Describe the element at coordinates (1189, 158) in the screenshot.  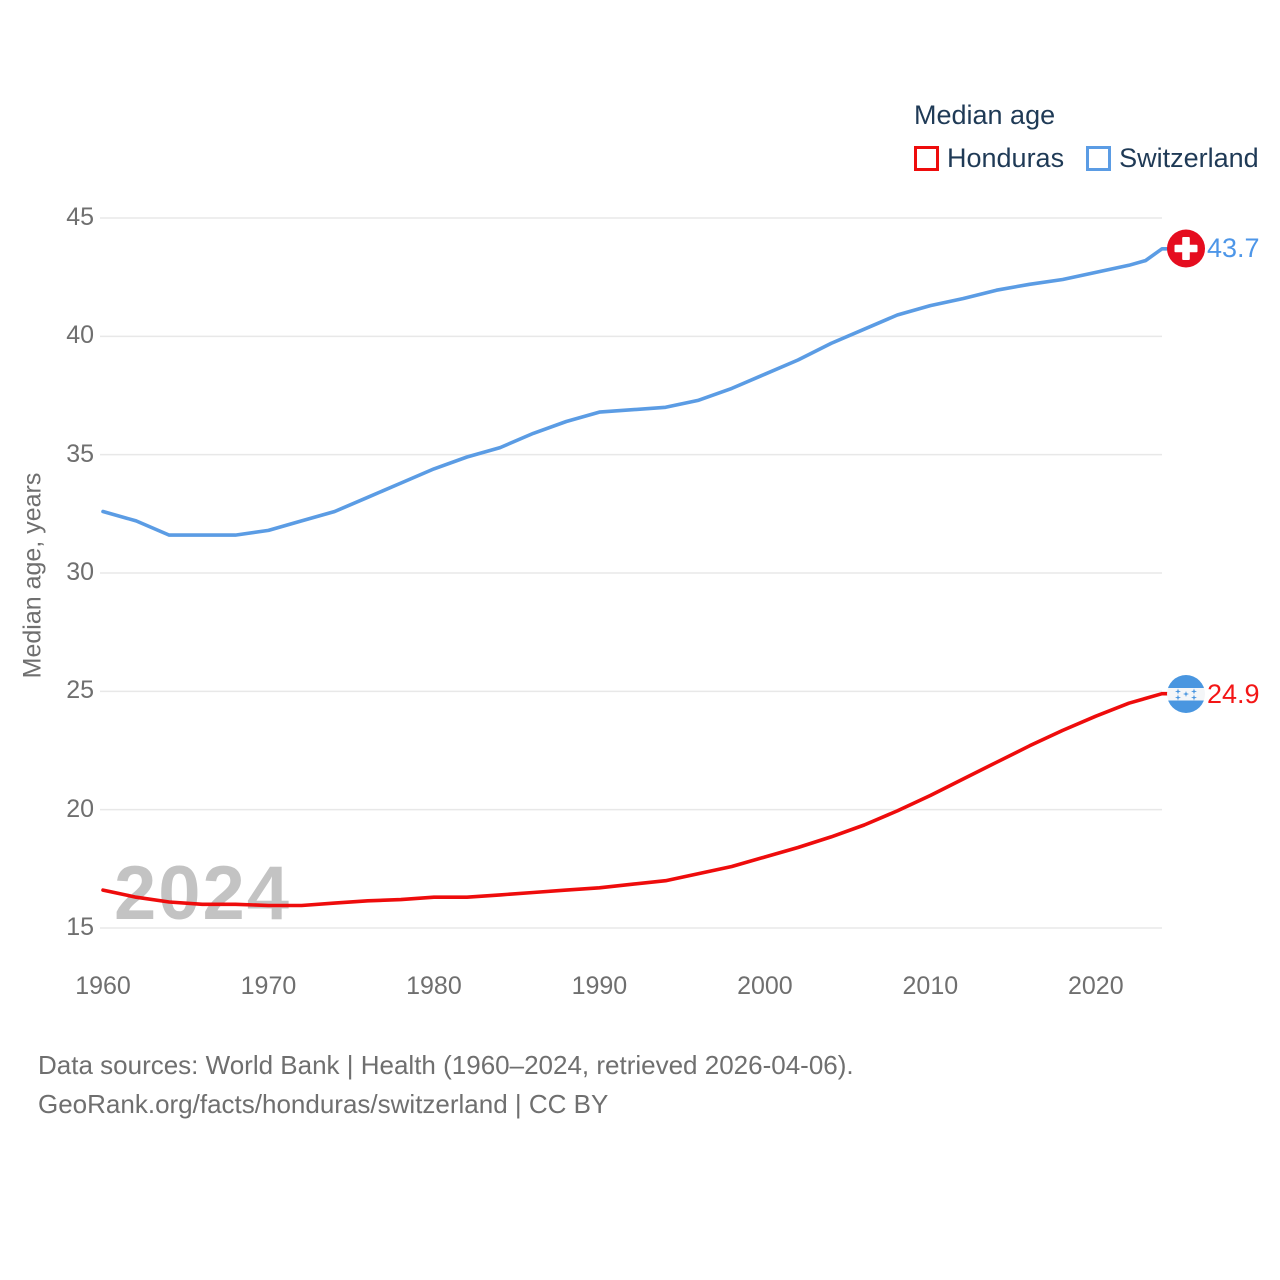
I see `legend-label-switzerland: Switzerland` at that location.